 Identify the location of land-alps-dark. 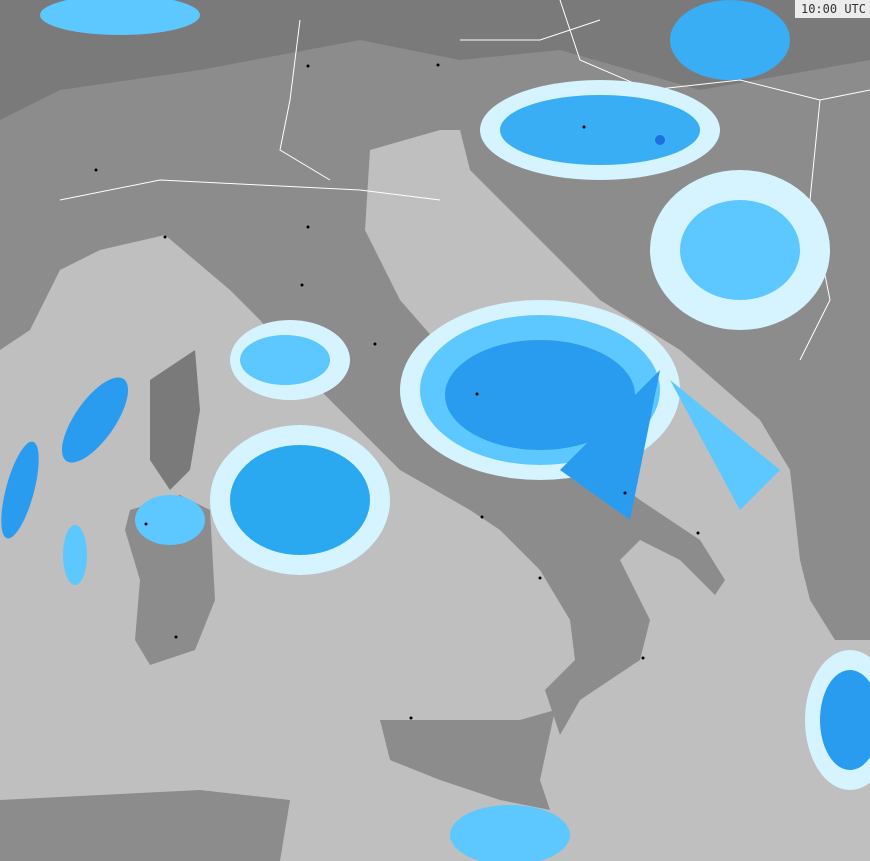
(435, 60).